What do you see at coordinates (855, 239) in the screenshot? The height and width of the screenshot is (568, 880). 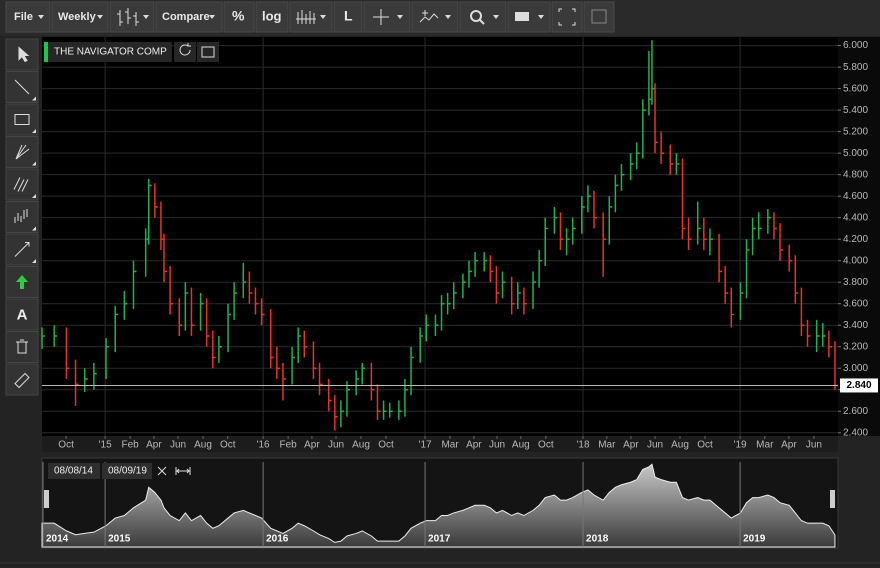 I see `y-tick-label: 4.200` at bounding box center [855, 239].